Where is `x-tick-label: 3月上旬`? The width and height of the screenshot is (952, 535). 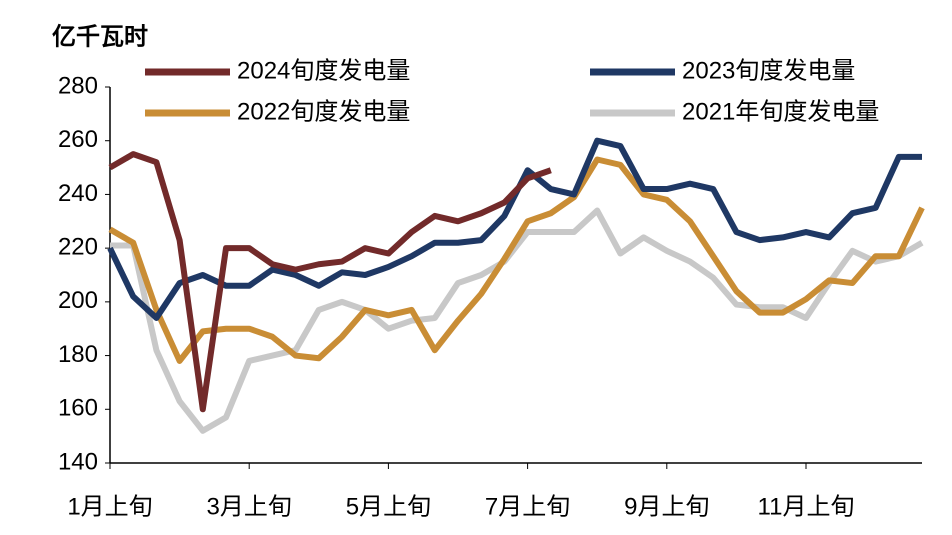
x-tick-label: 3月上旬 is located at coordinates (249, 506).